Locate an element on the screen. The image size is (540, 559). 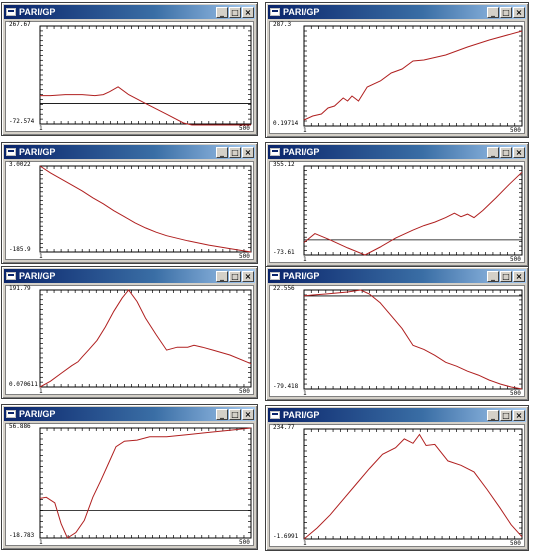
plot-window: PARI/GP _ □ × 56.886 -18.783 1 500 is located at coordinates (129, 477).